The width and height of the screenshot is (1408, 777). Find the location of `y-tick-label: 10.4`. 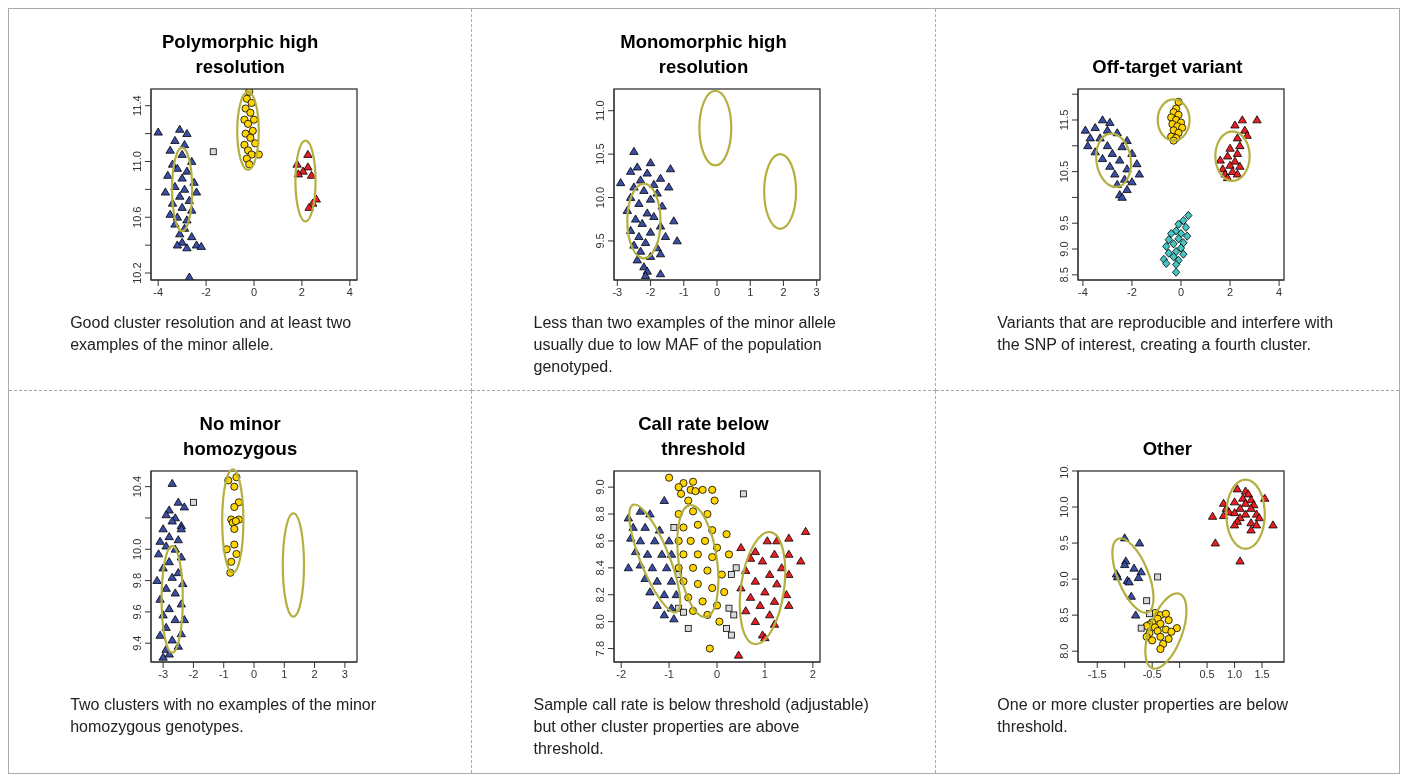

y-tick-label: 10.4 is located at coordinates (137, 486).